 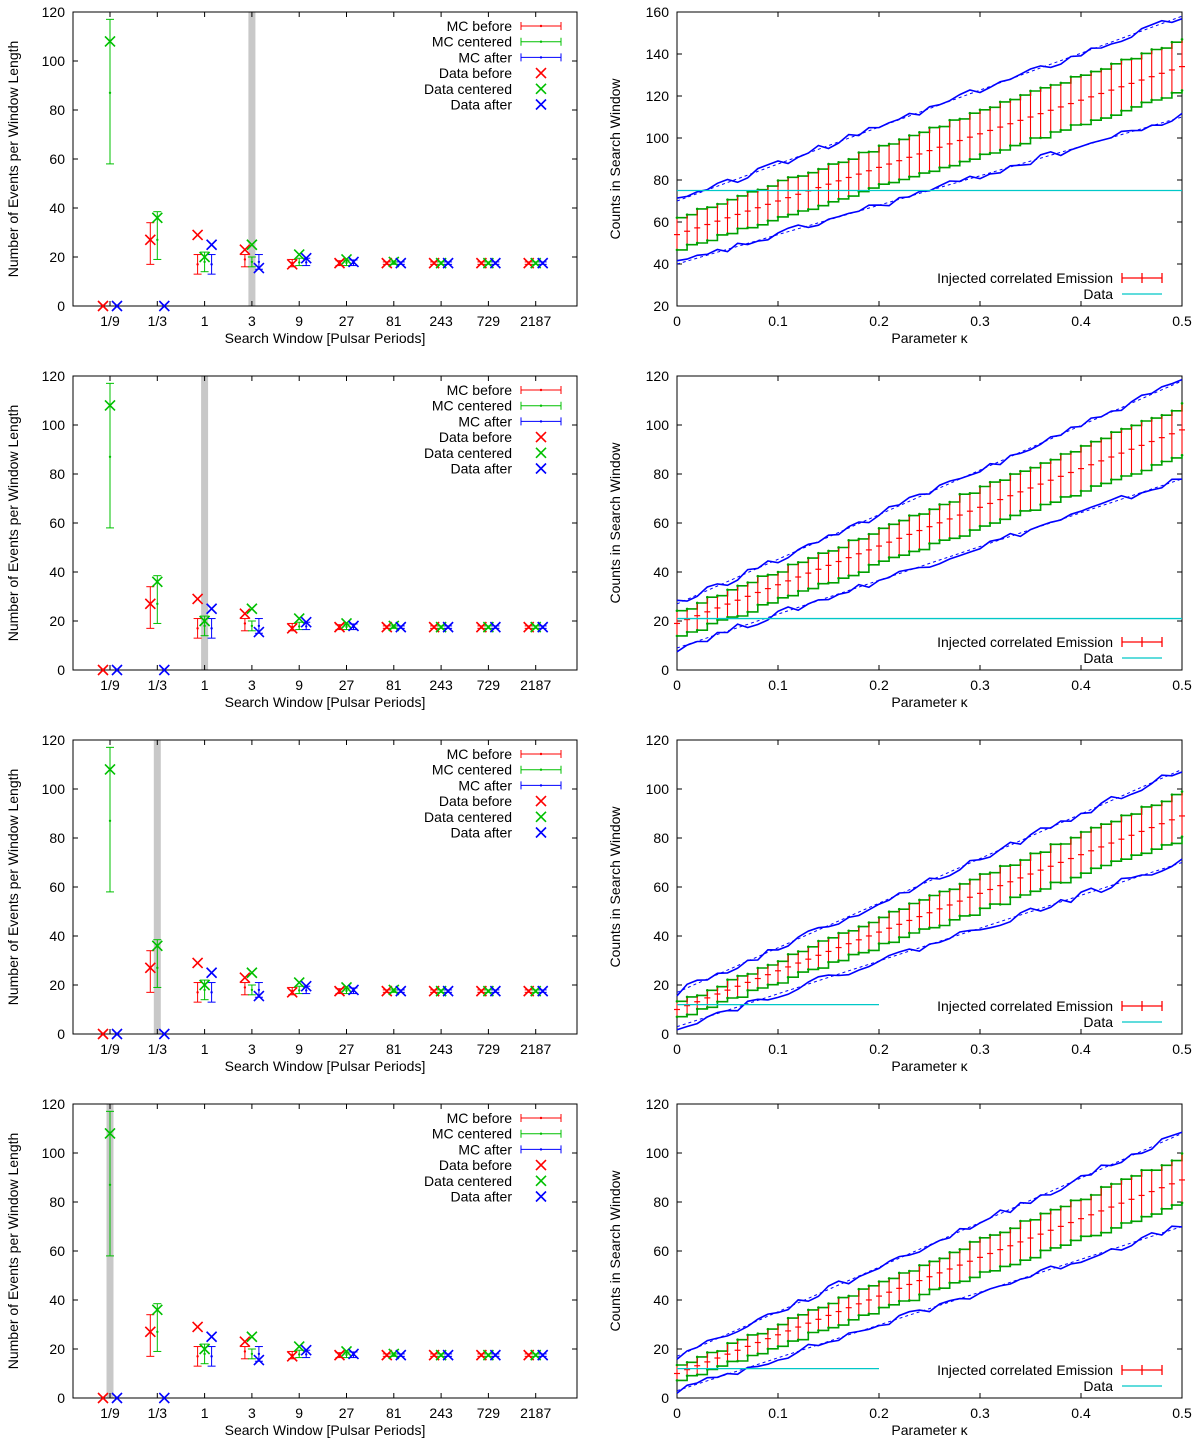 I want to click on x-tick-label: 1/9, so click(x=110, y=685).